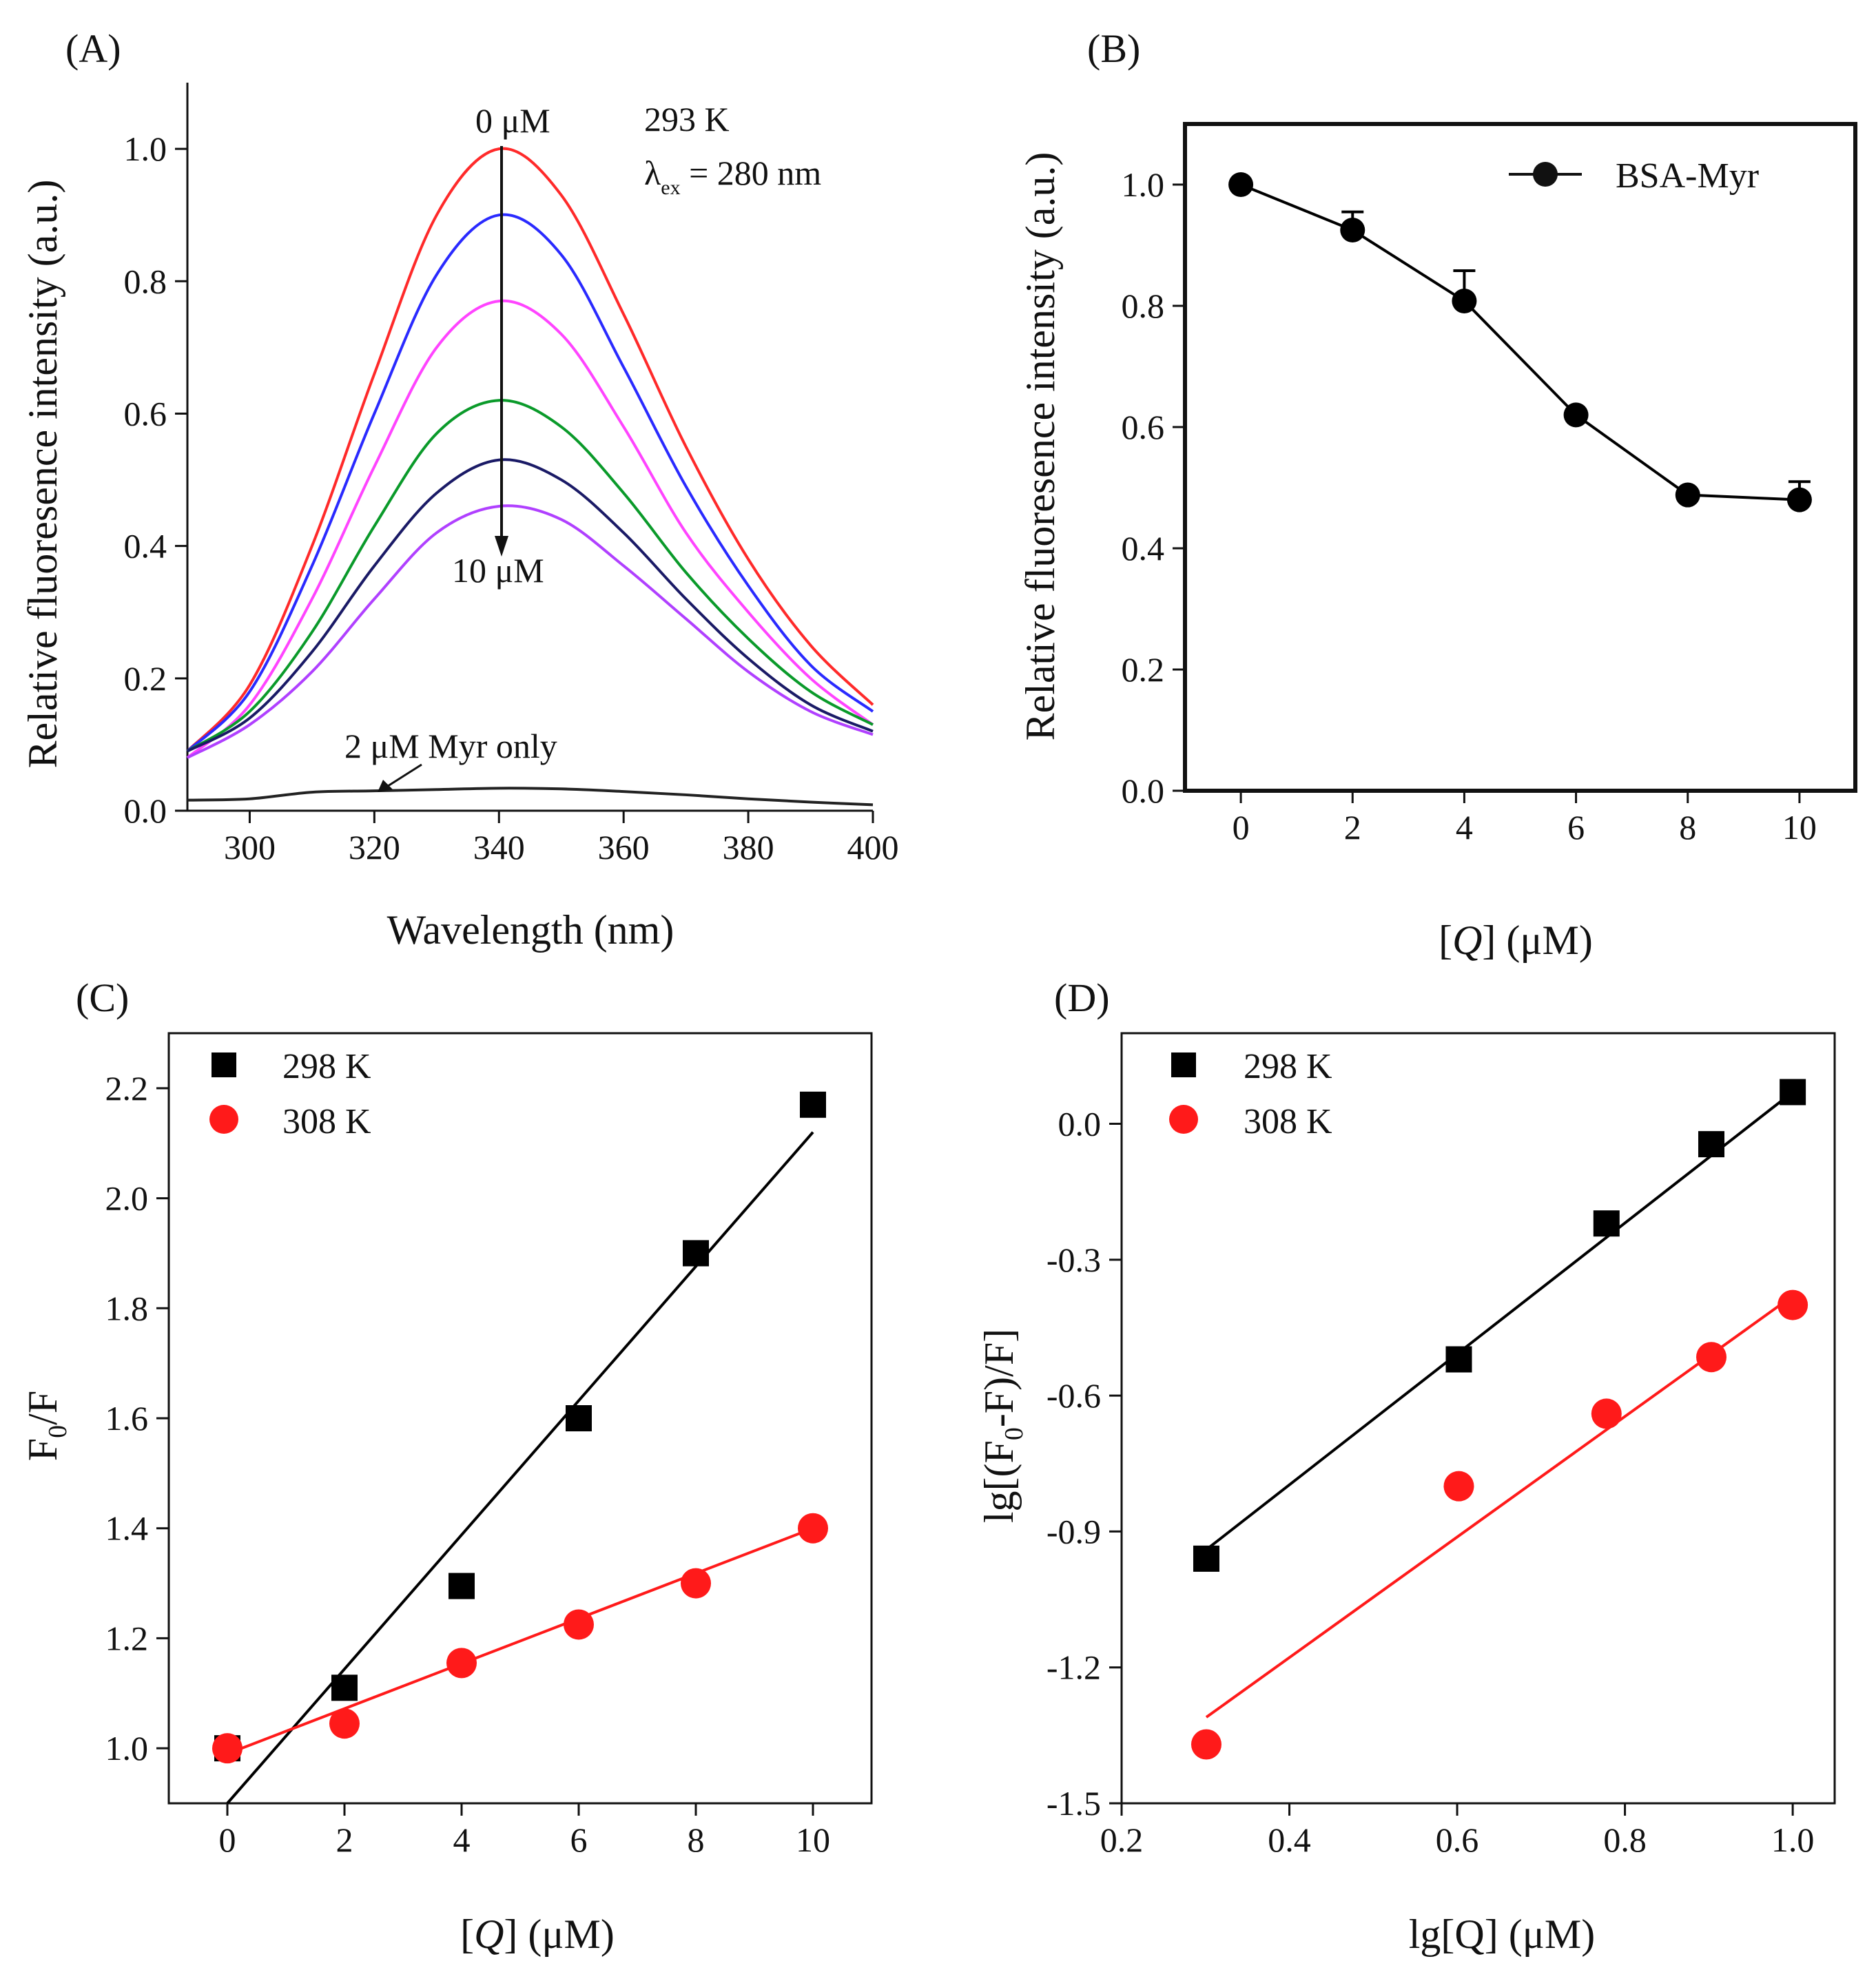  What do you see at coordinates (145, 678) in the screenshot?
I see `y-tick-label: 0.2` at bounding box center [145, 678].